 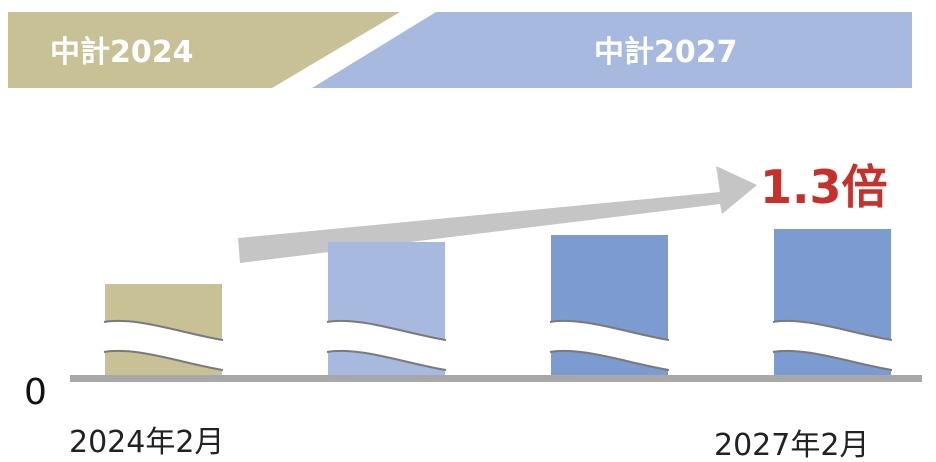 I want to click on growth-multiplier-label: 1.3倍, so click(x=824, y=187).